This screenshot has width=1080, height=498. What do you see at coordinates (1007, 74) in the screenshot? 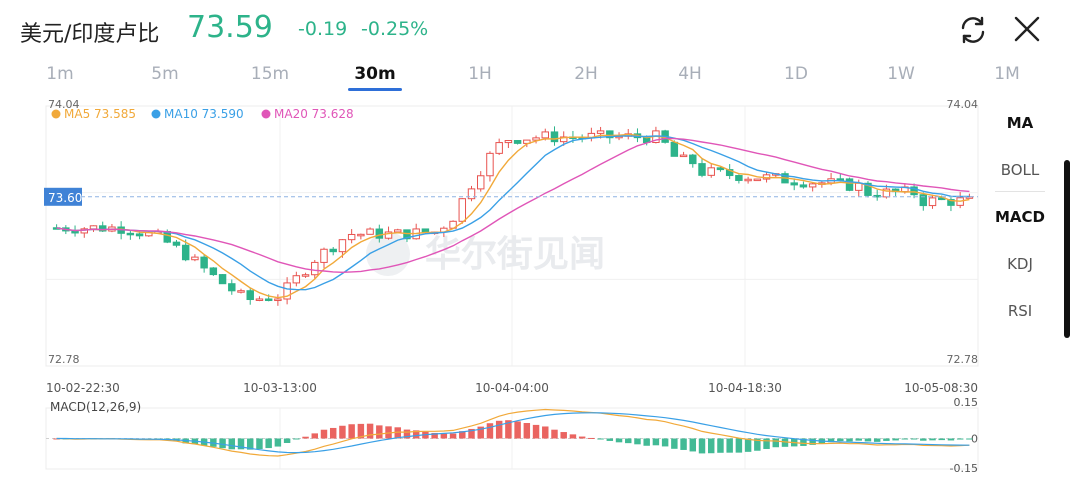
I see `tab-1m: 1M` at bounding box center [1007, 74].